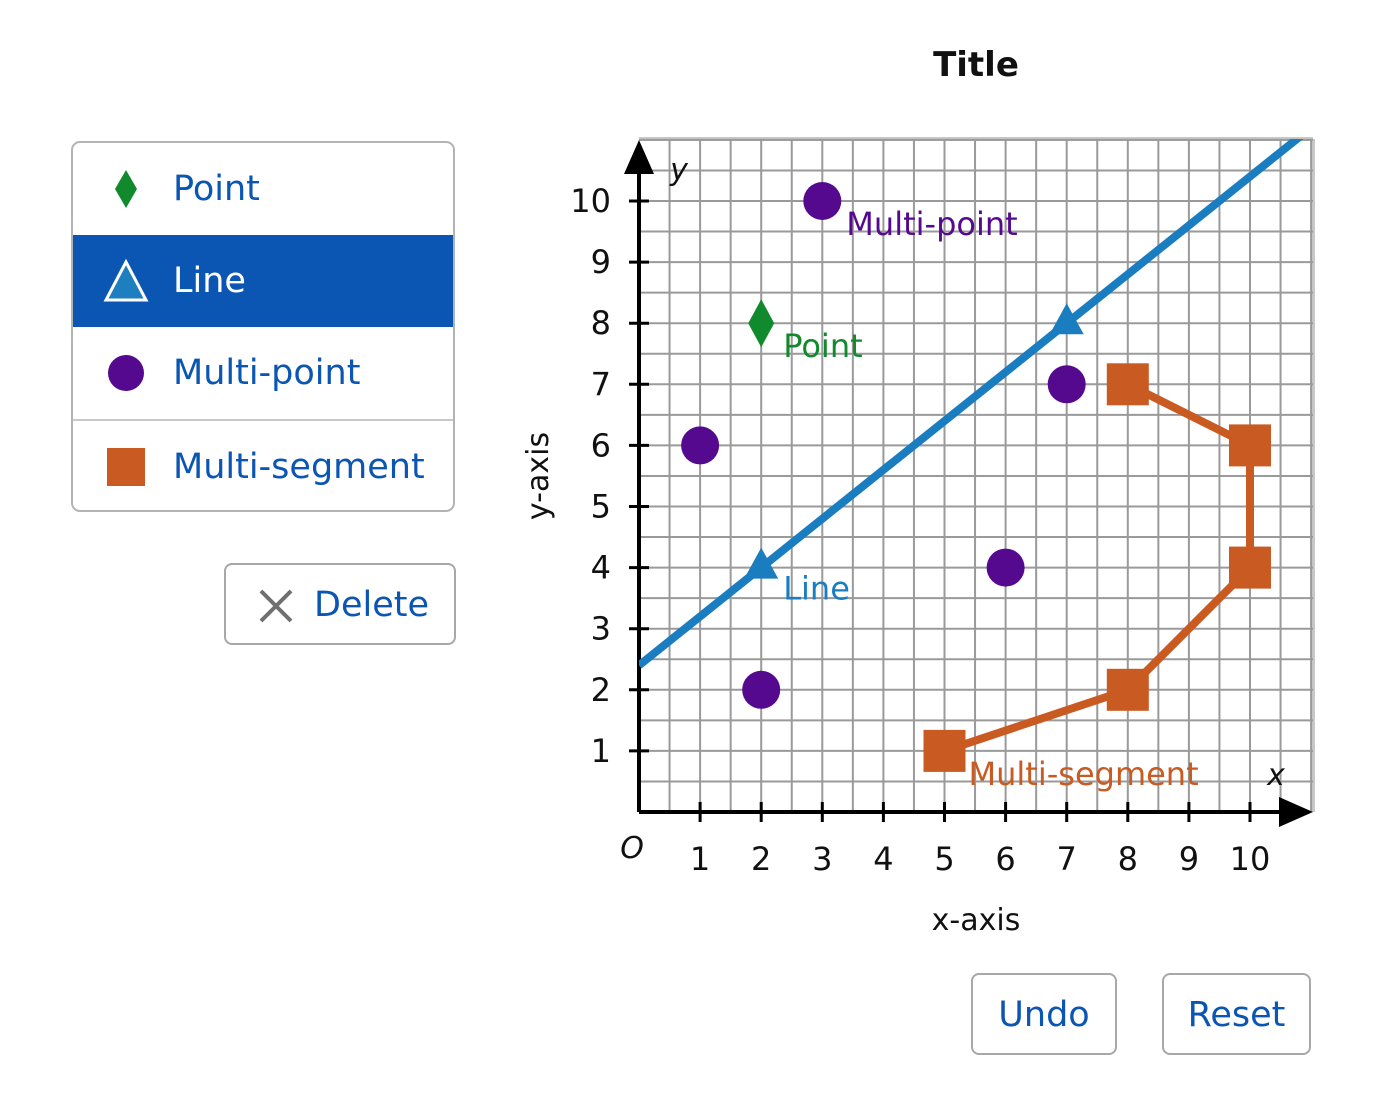 Image resolution: width=1400 pixels, height=1103 pixels. What do you see at coordinates (601, 507) in the screenshot?
I see `y-tick-label: 5` at bounding box center [601, 507].